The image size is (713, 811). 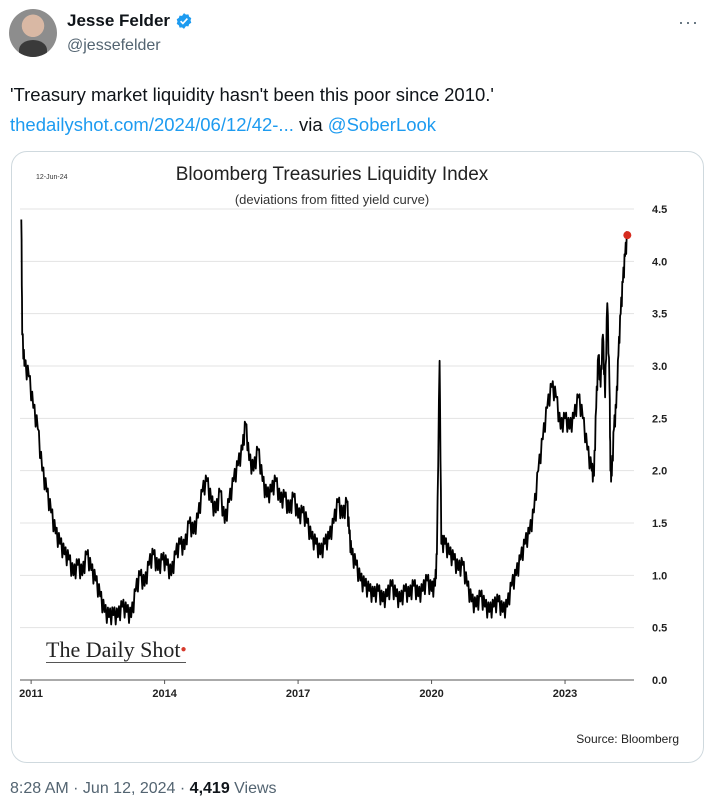 I want to click on more-options-icon: ···, so click(x=688, y=22).